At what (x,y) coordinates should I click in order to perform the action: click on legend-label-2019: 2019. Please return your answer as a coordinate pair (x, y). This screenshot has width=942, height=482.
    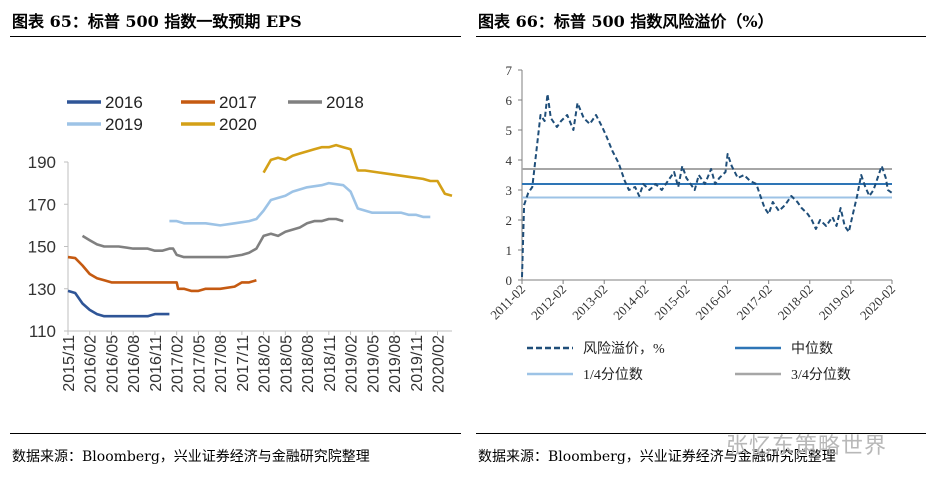
    Looking at the image, I should click on (124, 124).